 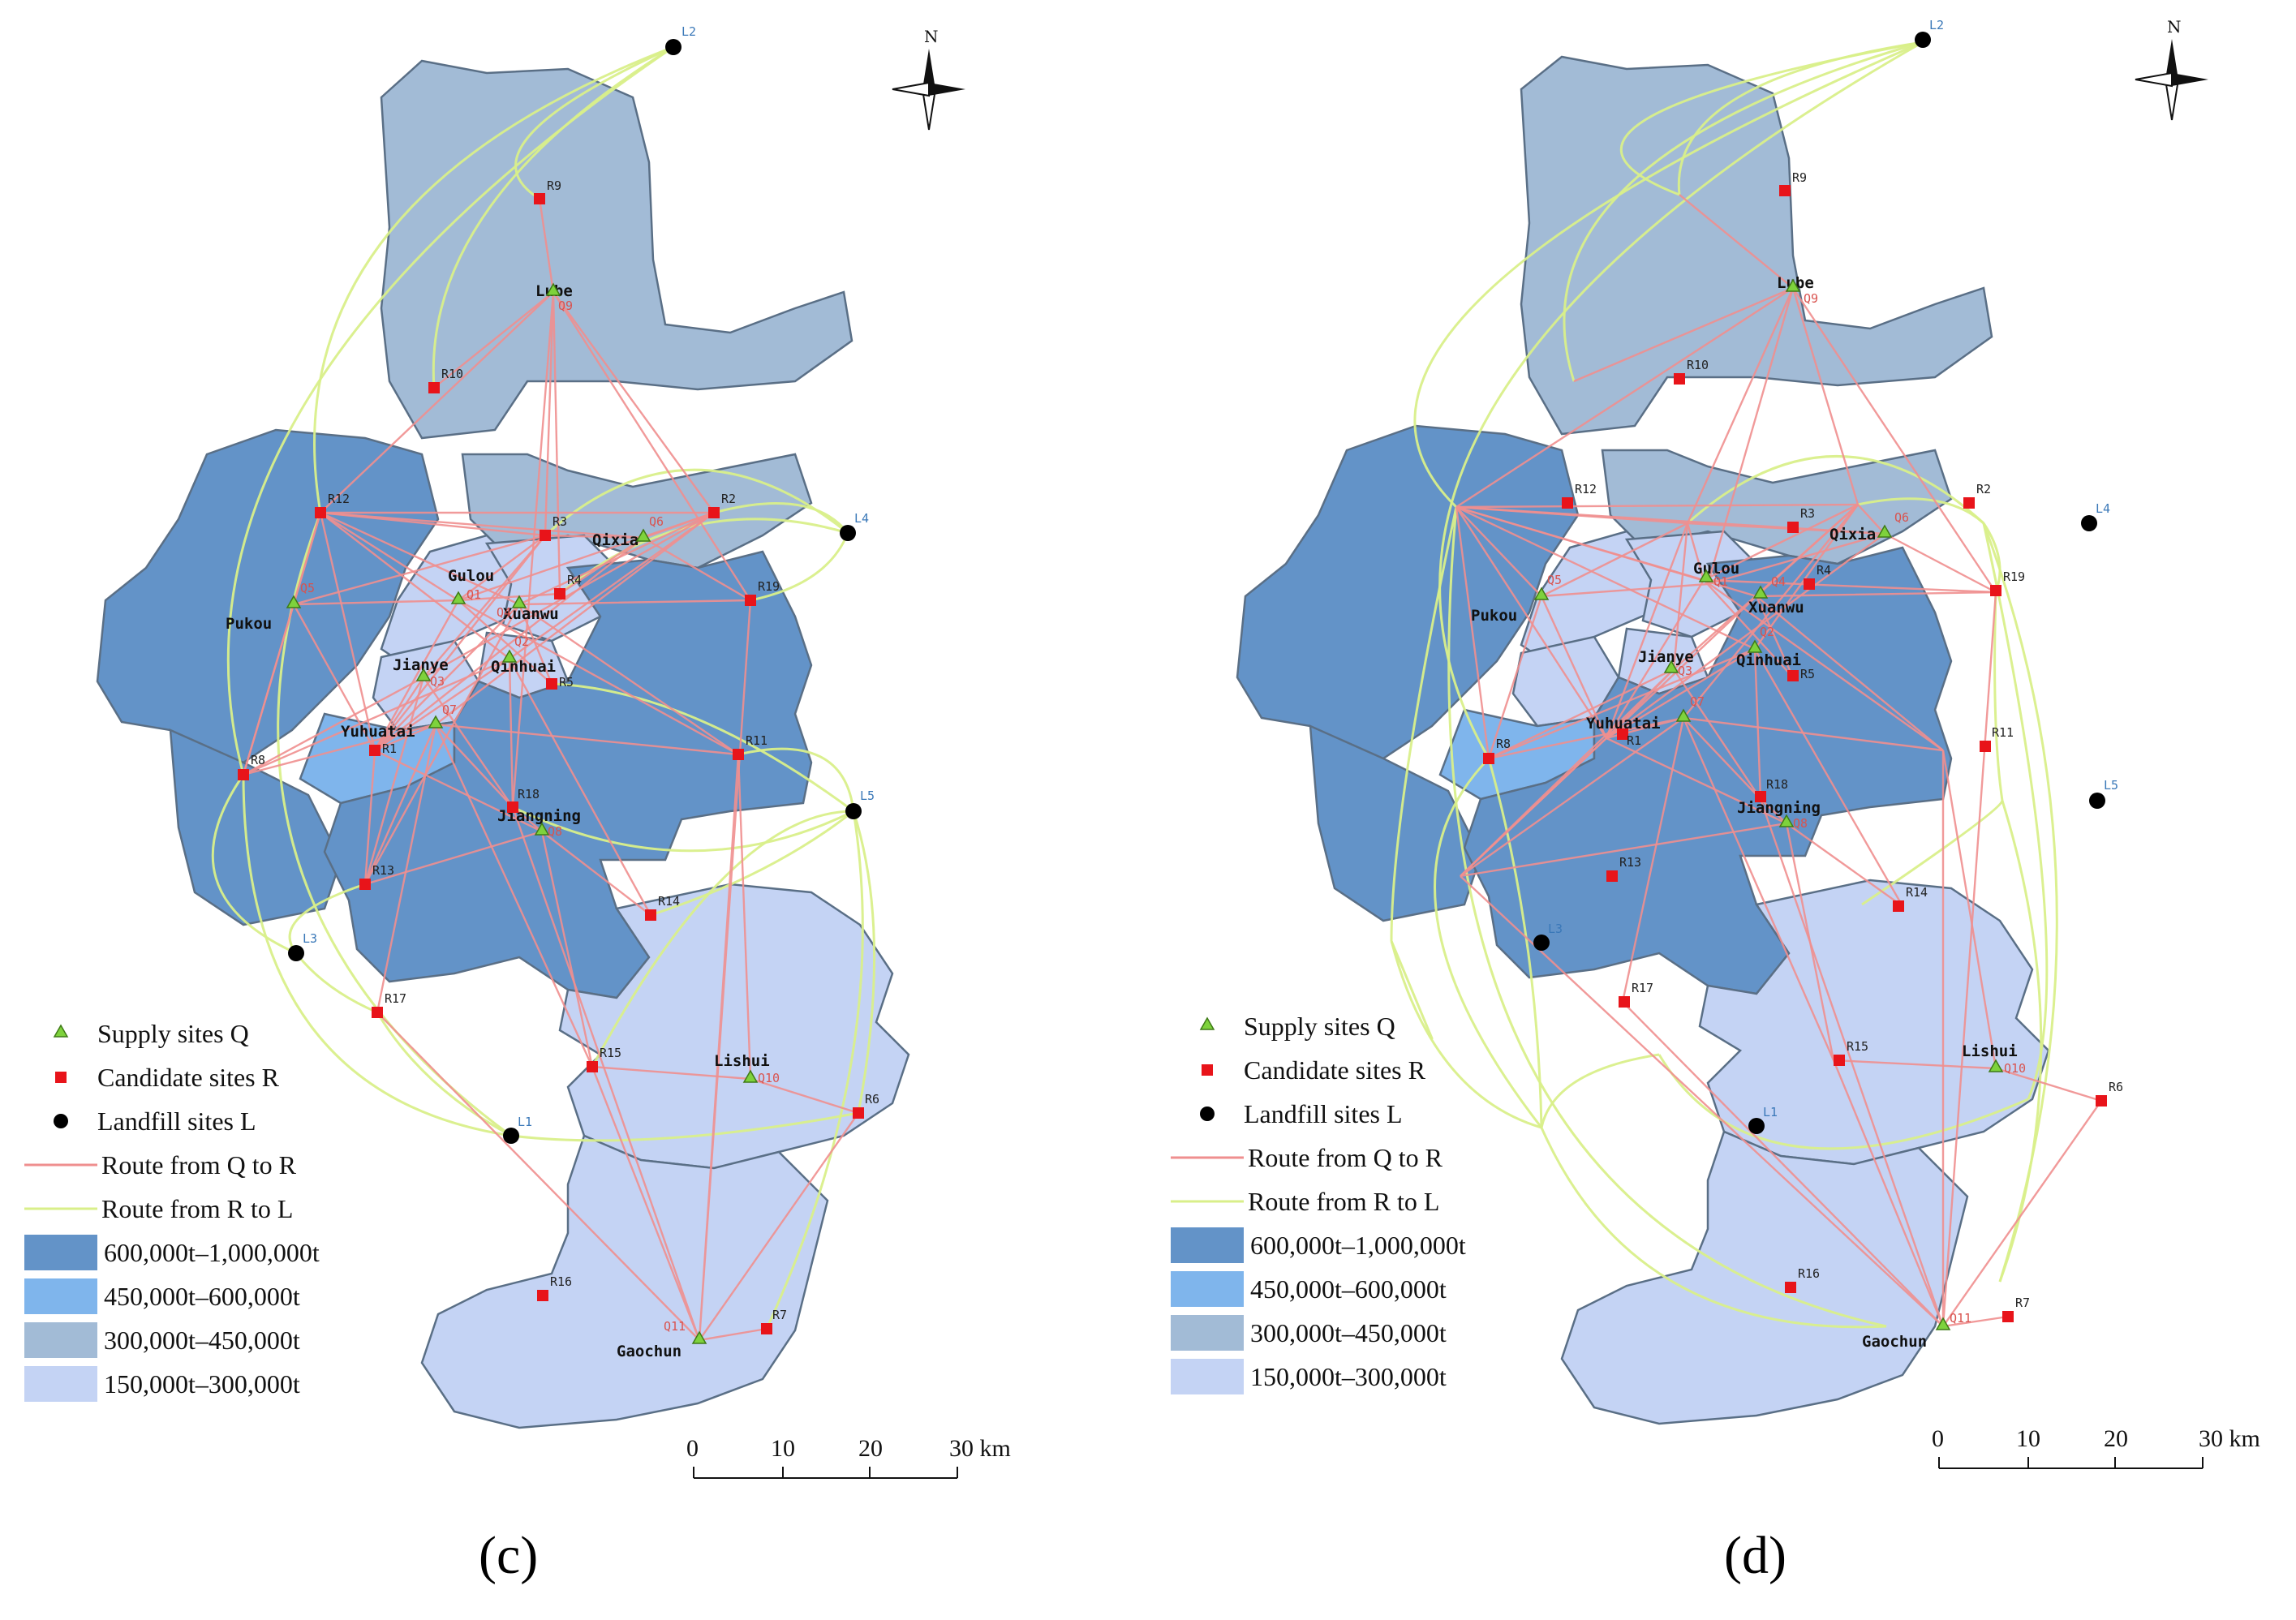 I want to click on site-label: L3, so click(x=310, y=939).